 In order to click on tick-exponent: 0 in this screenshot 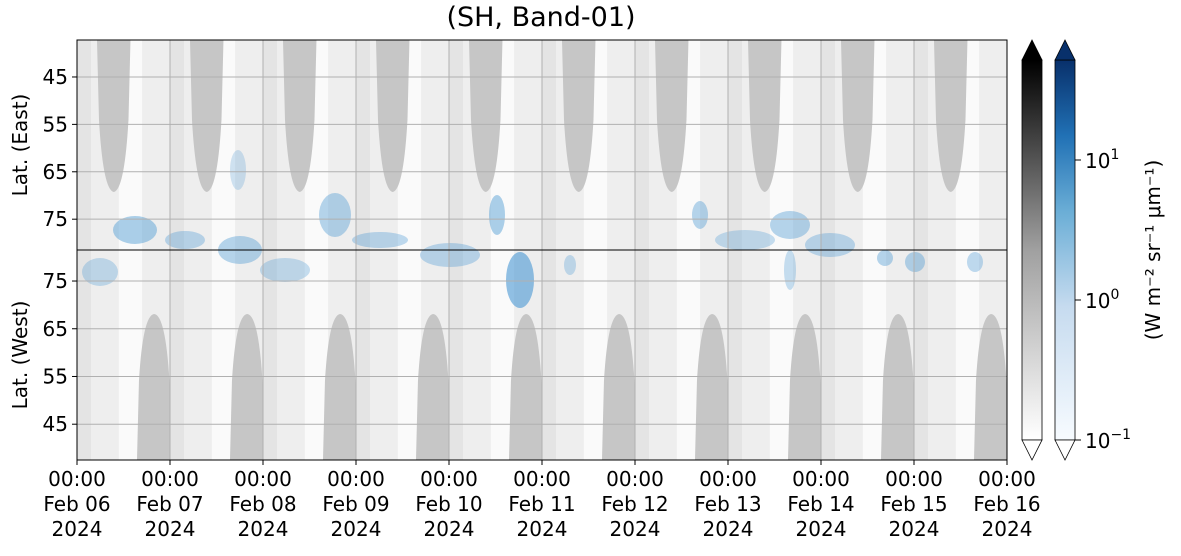, I will do `click(1114, 295)`.